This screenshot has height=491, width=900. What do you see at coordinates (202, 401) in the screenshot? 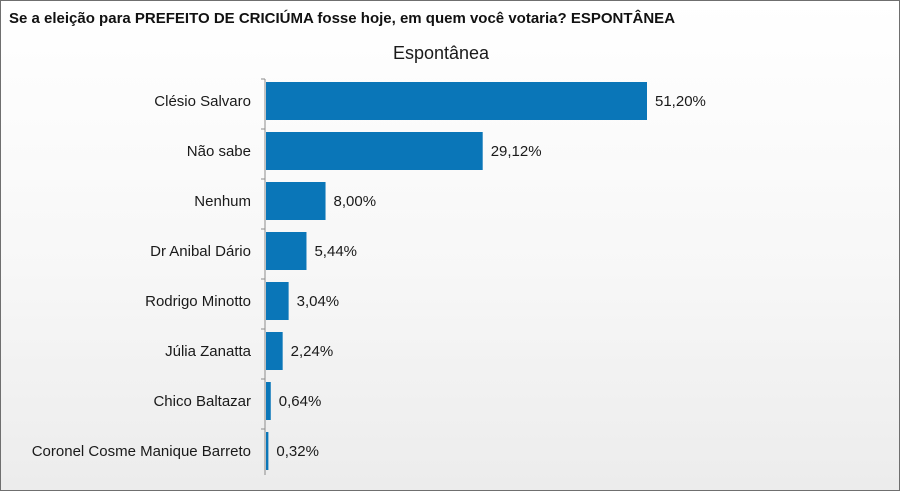
I see `category-label: Chico Baltazar` at bounding box center [202, 401].